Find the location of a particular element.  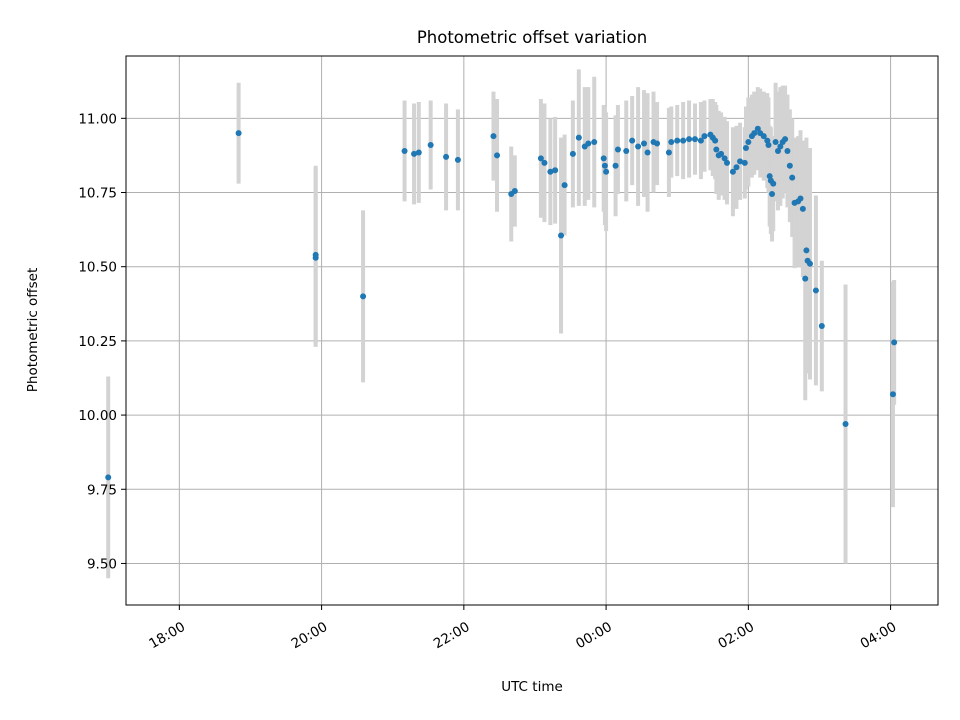

y-tick-label: 10.50 is located at coordinates (97, 268).